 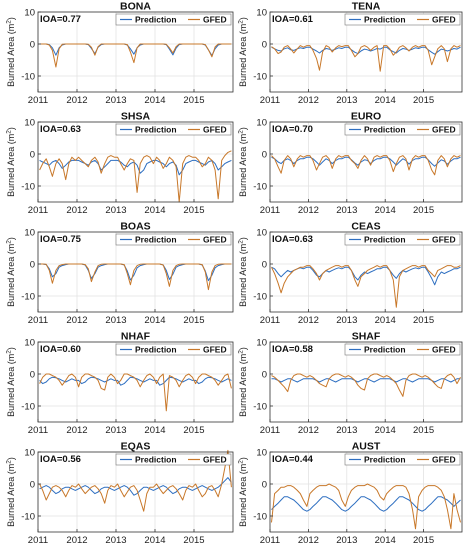 I want to click on ioa-annotation: IOA=0.44, so click(x=293, y=459).